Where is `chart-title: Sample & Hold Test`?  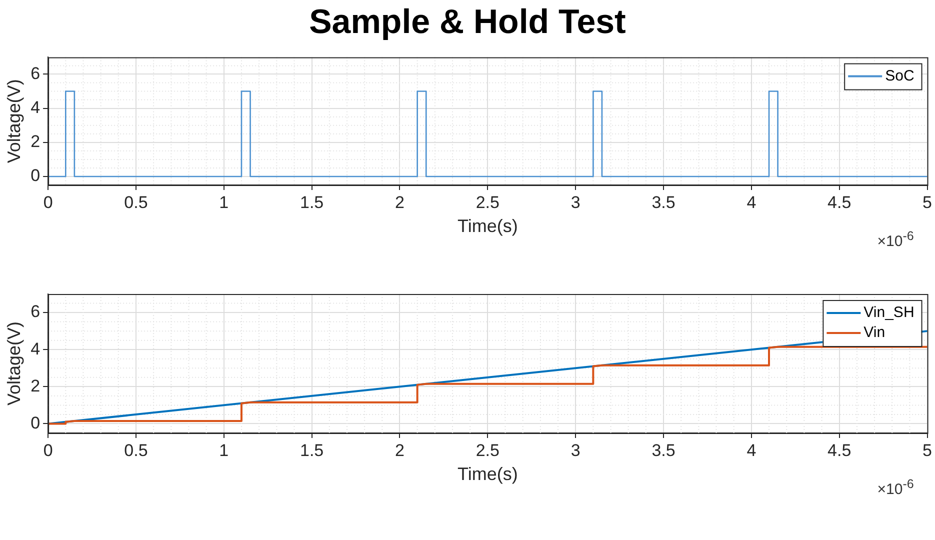
chart-title: Sample & Hold Test is located at coordinates (467, 22).